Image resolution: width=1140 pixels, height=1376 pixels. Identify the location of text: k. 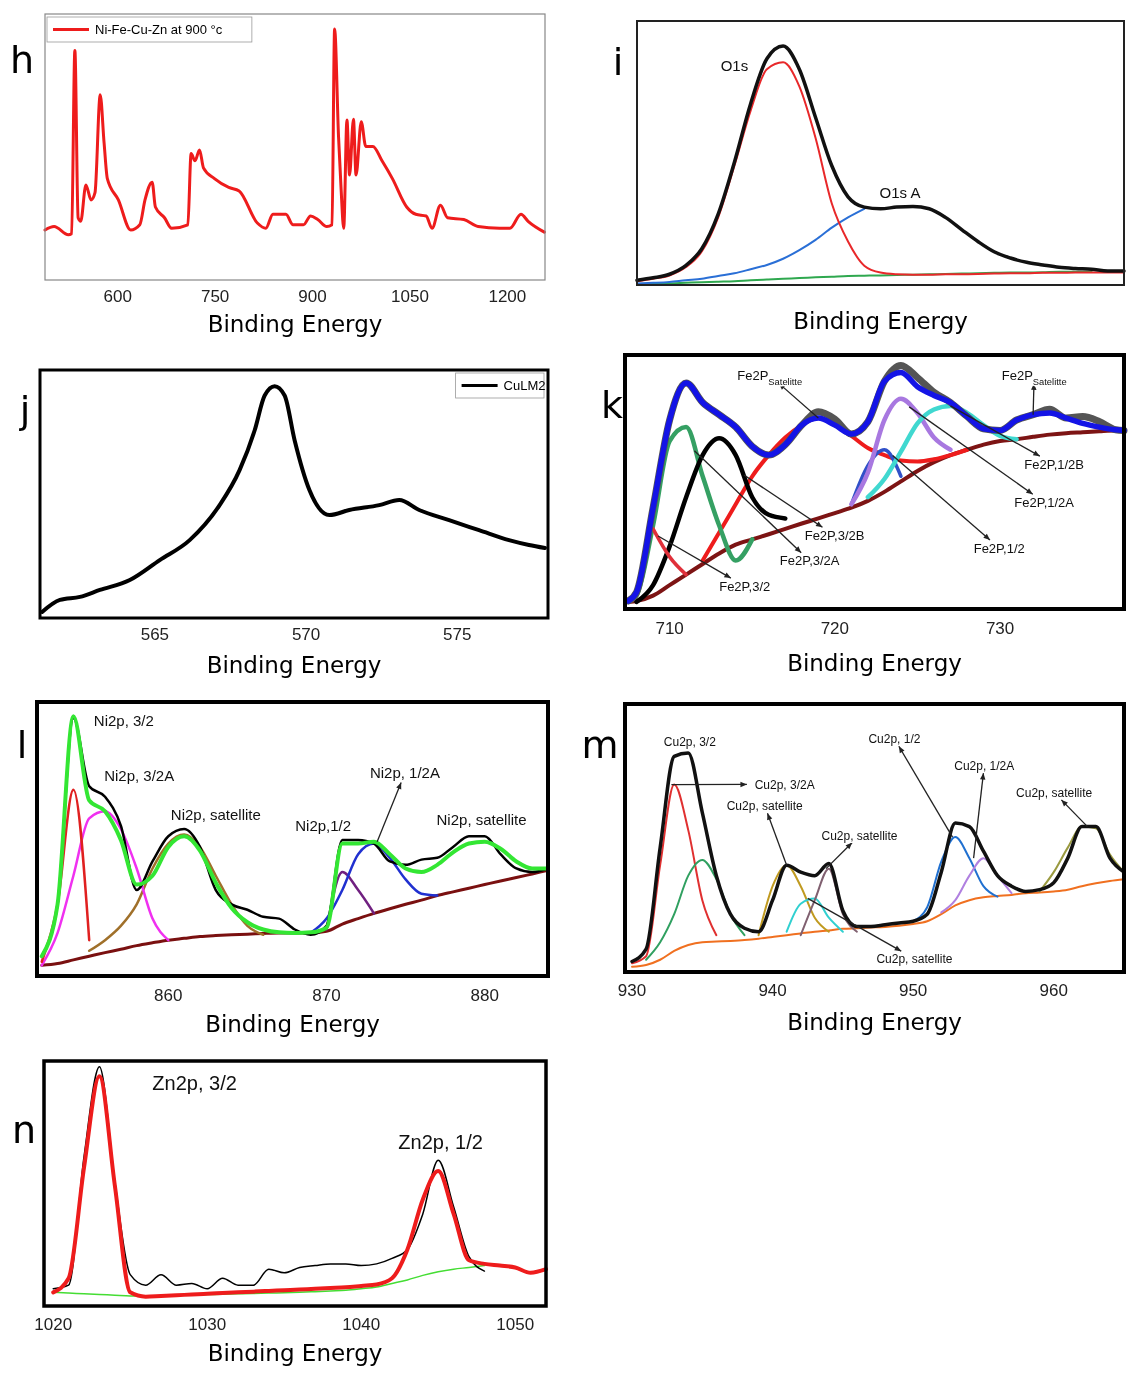
(612, 405).